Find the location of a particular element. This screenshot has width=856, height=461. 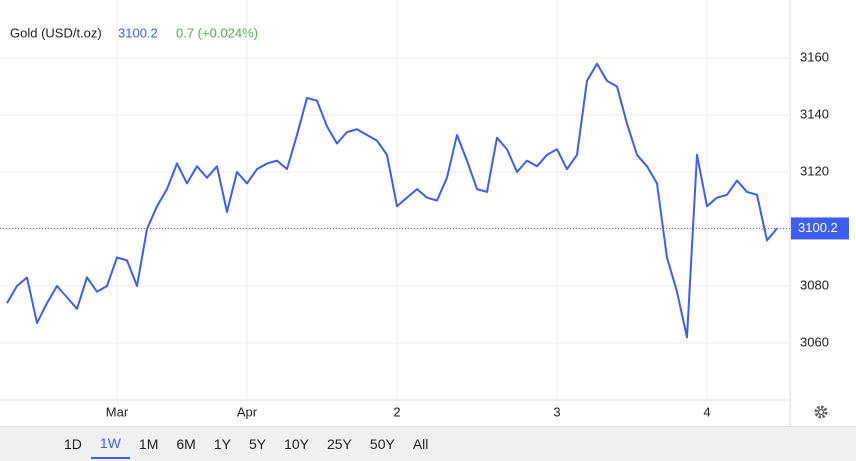

settings-icon is located at coordinates (821, 412).